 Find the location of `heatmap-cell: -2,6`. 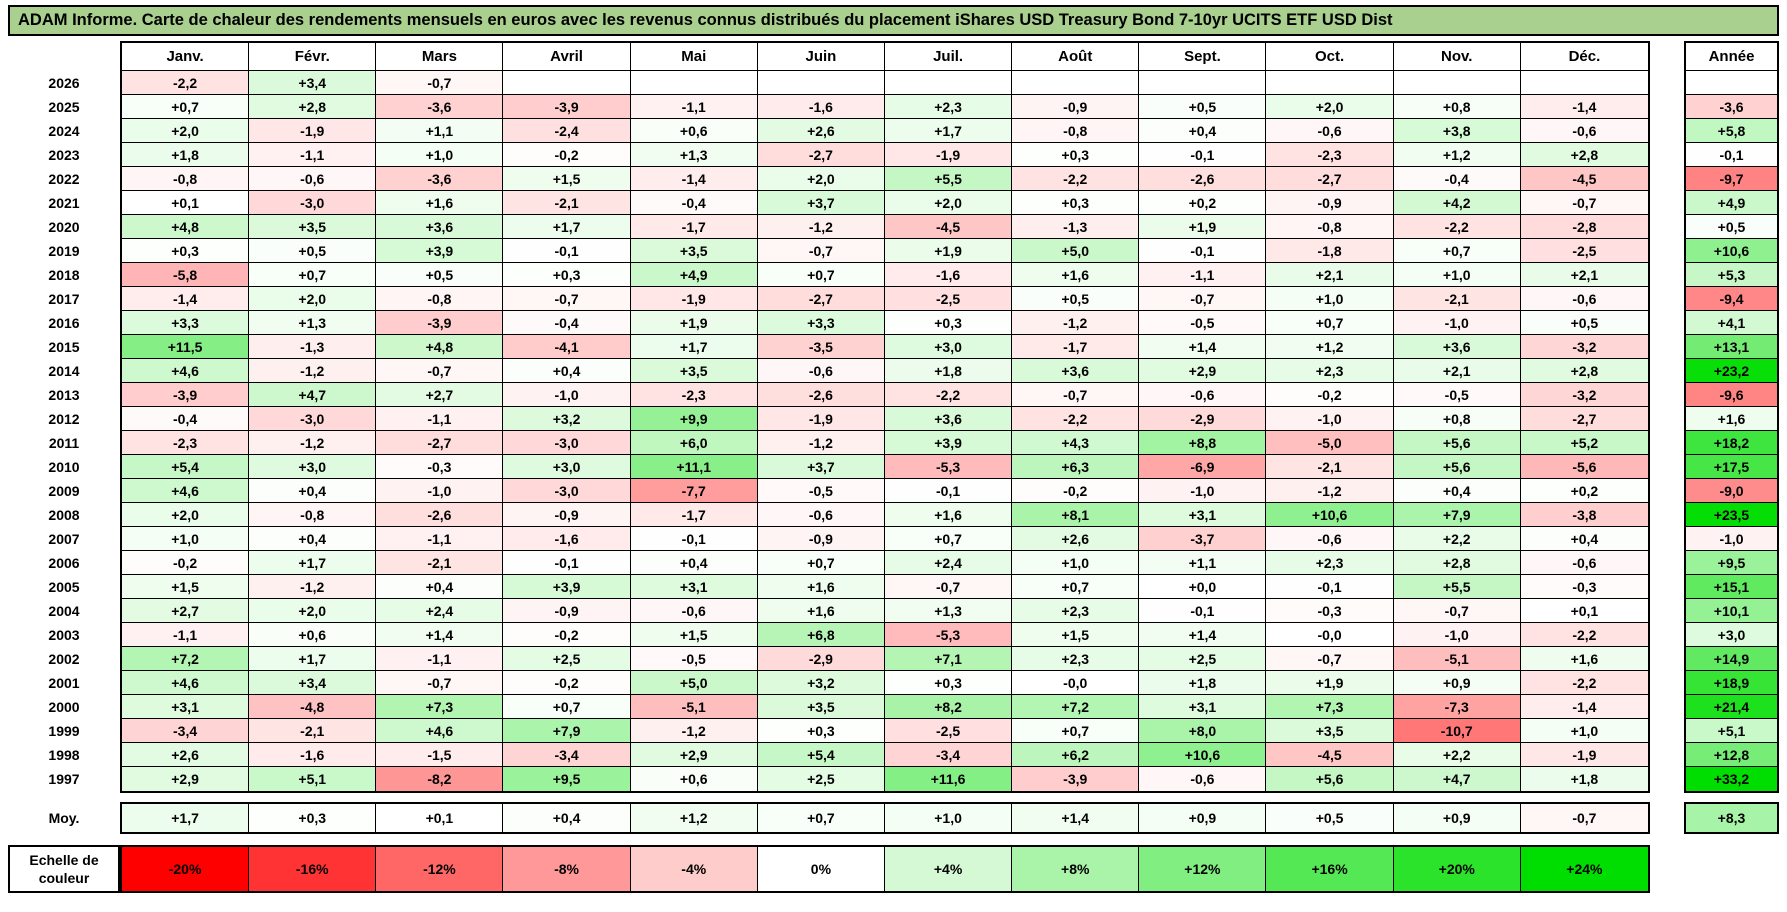

heatmap-cell: -2,6 is located at coordinates (440, 515).